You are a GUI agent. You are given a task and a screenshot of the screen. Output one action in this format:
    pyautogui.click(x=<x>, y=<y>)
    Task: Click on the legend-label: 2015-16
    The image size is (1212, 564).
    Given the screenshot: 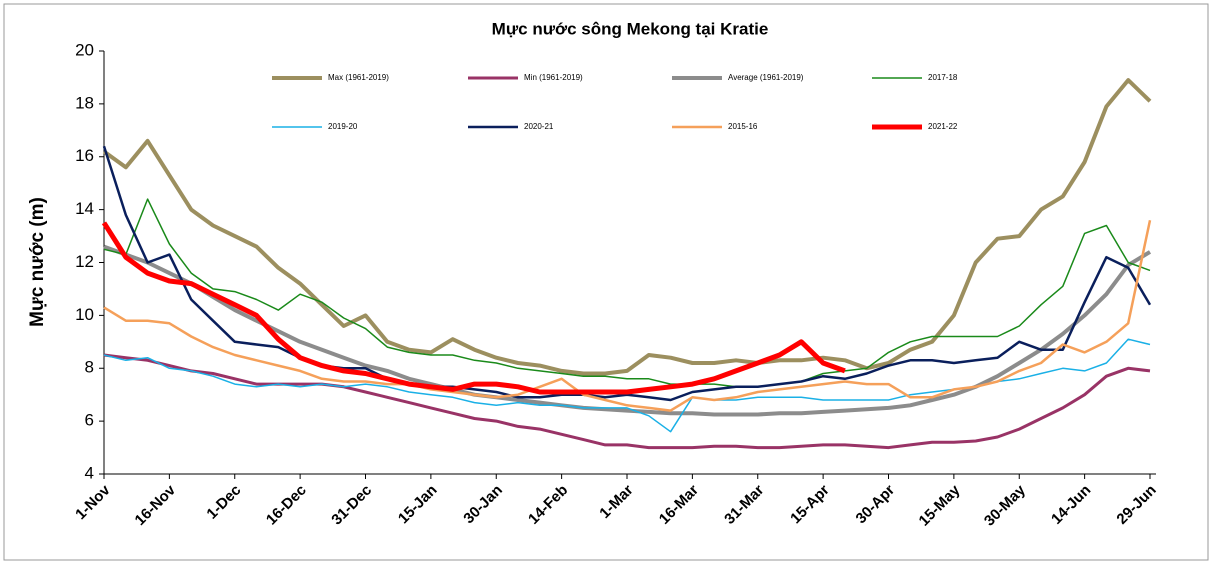 What is the action you would take?
    pyautogui.click(x=743, y=126)
    